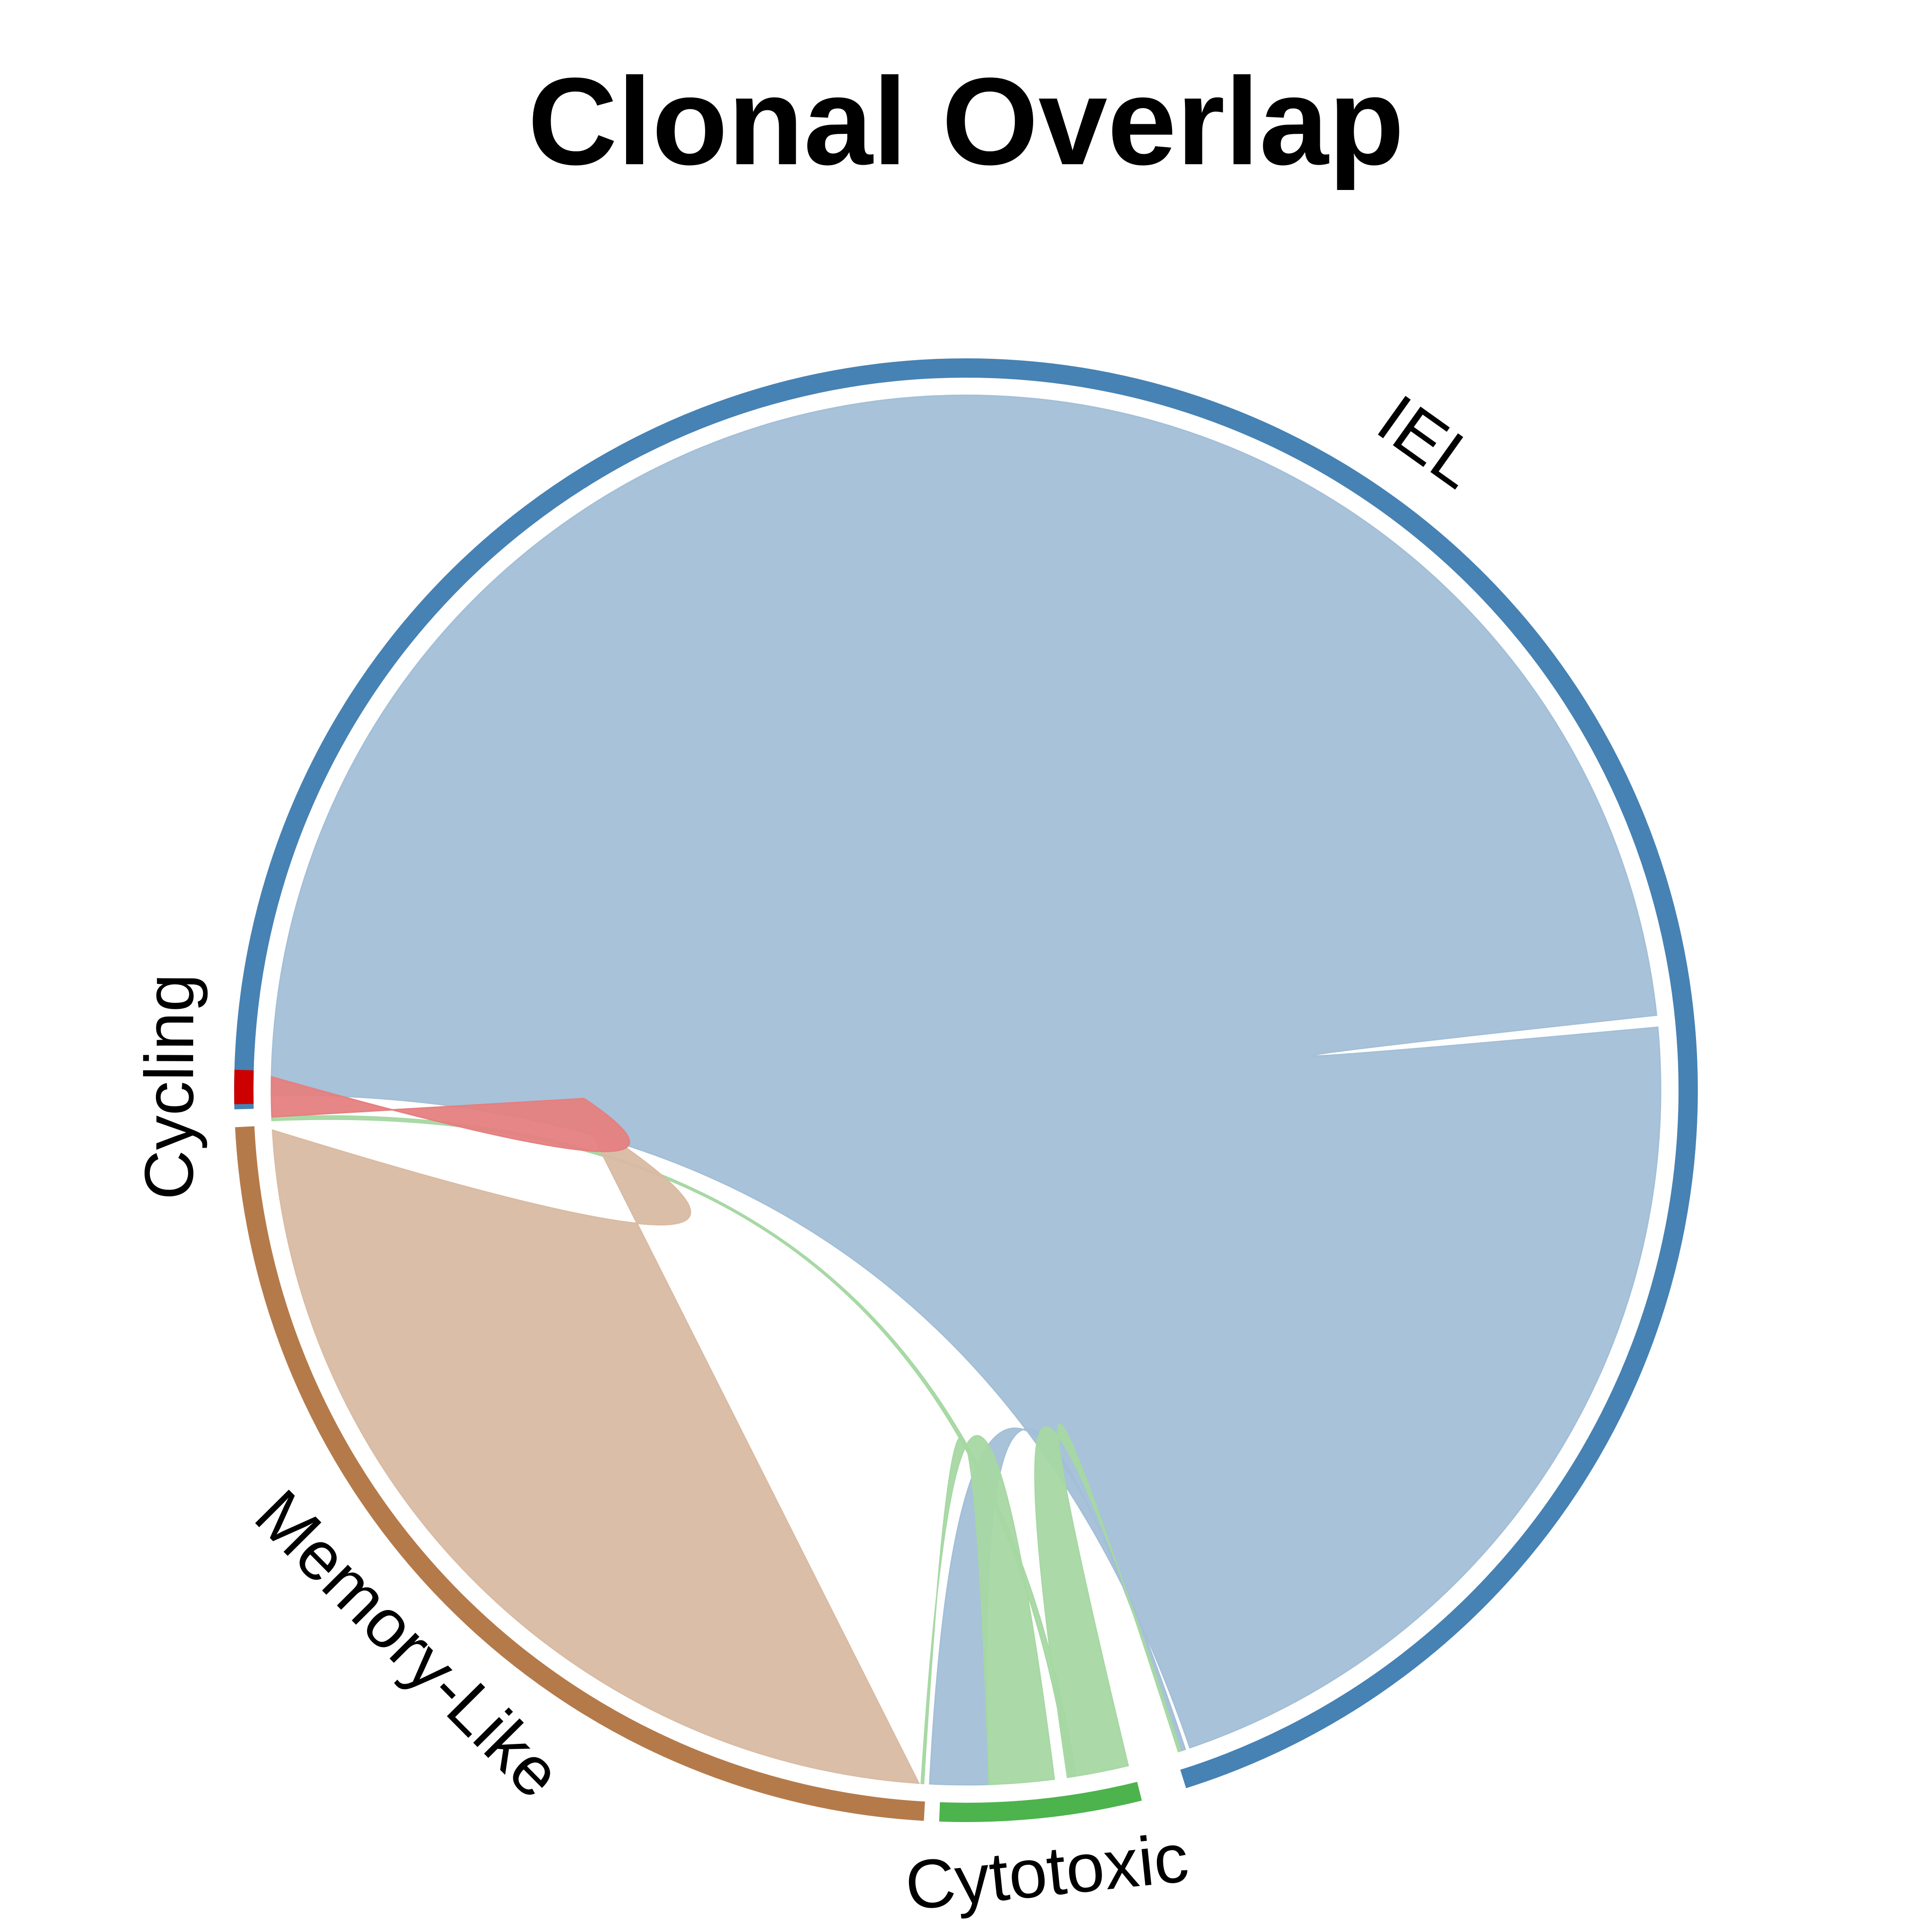 This screenshot has height=1932, width=1932. Describe the element at coordinates (1040, 1802) in the screenshot. I see `sector-track-cytotoxic` at that location.